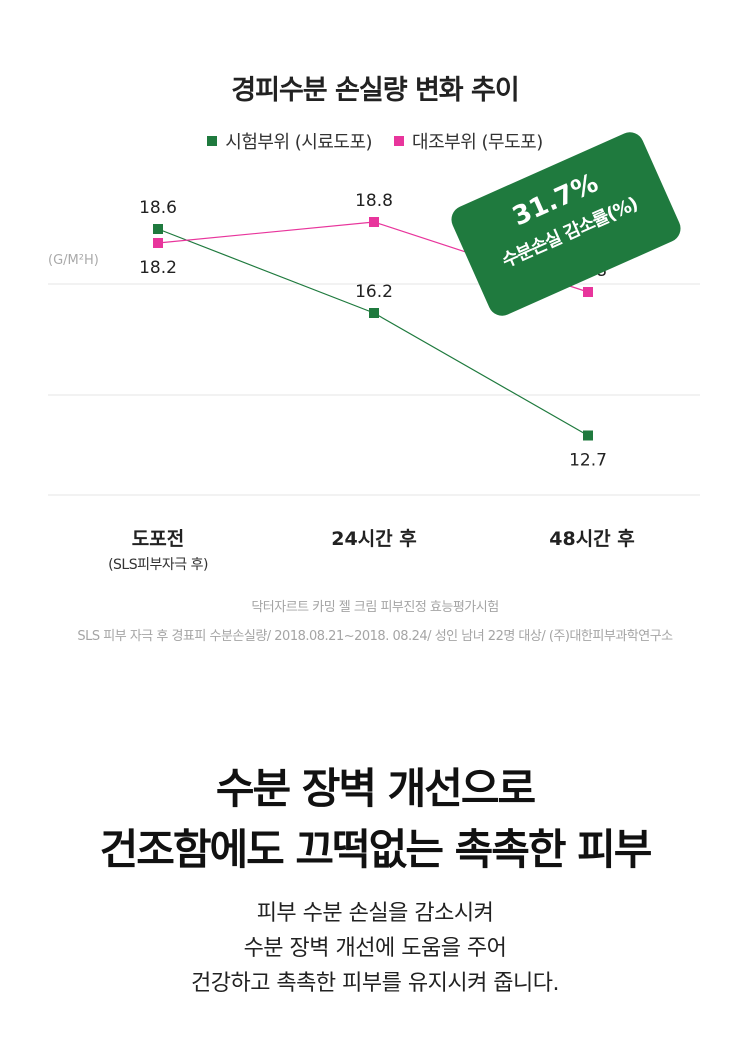 This screenshot has height=1050, width=750. What do you see at coordinates (158, 539) in the screenshot?
I see `x-category-0: 도포전` at bounding box center [158, 539].